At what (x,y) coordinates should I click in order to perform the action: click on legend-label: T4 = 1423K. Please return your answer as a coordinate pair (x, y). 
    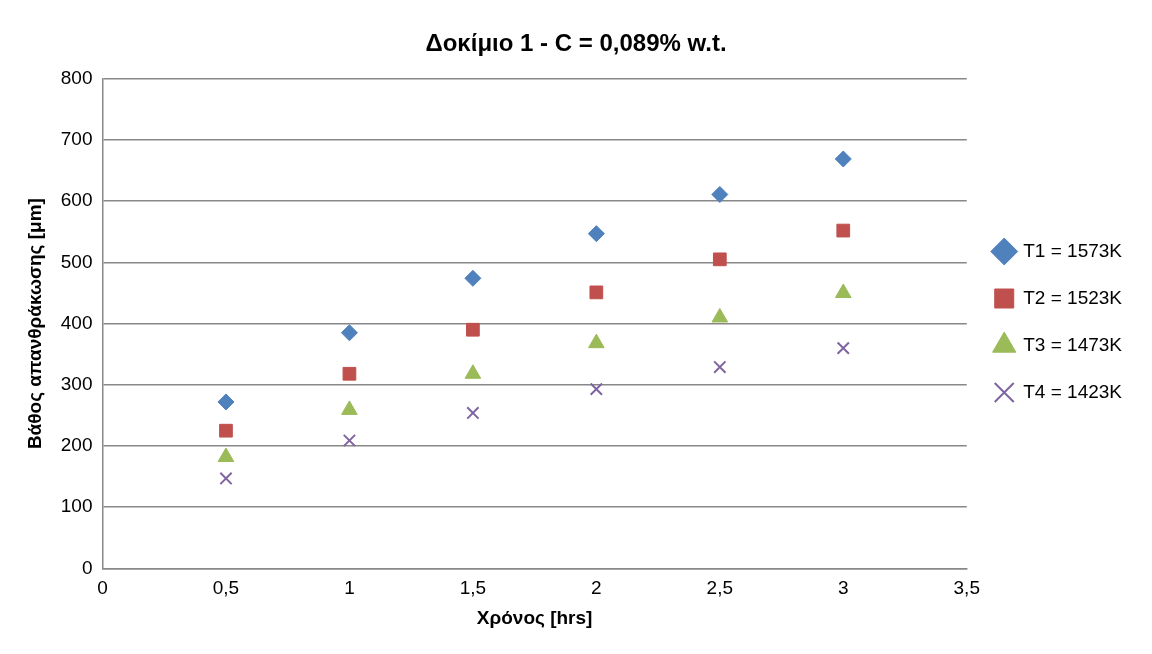
    Looking at the image, I should click on (1073, 391).